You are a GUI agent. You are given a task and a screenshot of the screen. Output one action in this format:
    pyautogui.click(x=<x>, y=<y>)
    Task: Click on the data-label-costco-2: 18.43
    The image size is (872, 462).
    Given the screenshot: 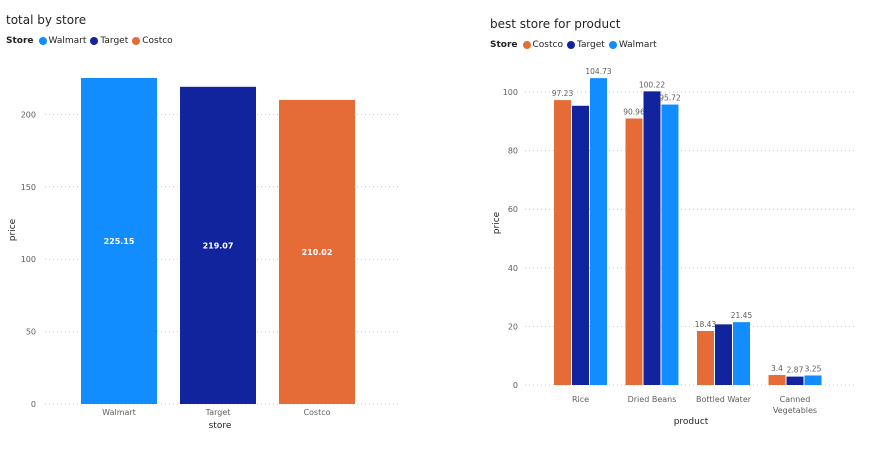 What is the action you would take?
    pyautogui.click(x=706, y=324)
    